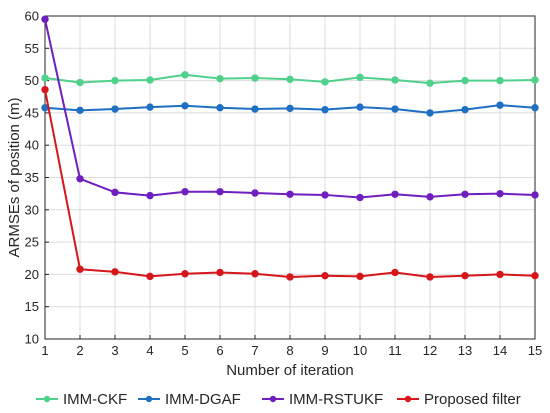 Image resolution: width=550 pixels, height=413 pixels. What do you see at coordinates (32, 177) in the screenshot?
I see `y-tick-label: 35` at bounding box center [32, 177].